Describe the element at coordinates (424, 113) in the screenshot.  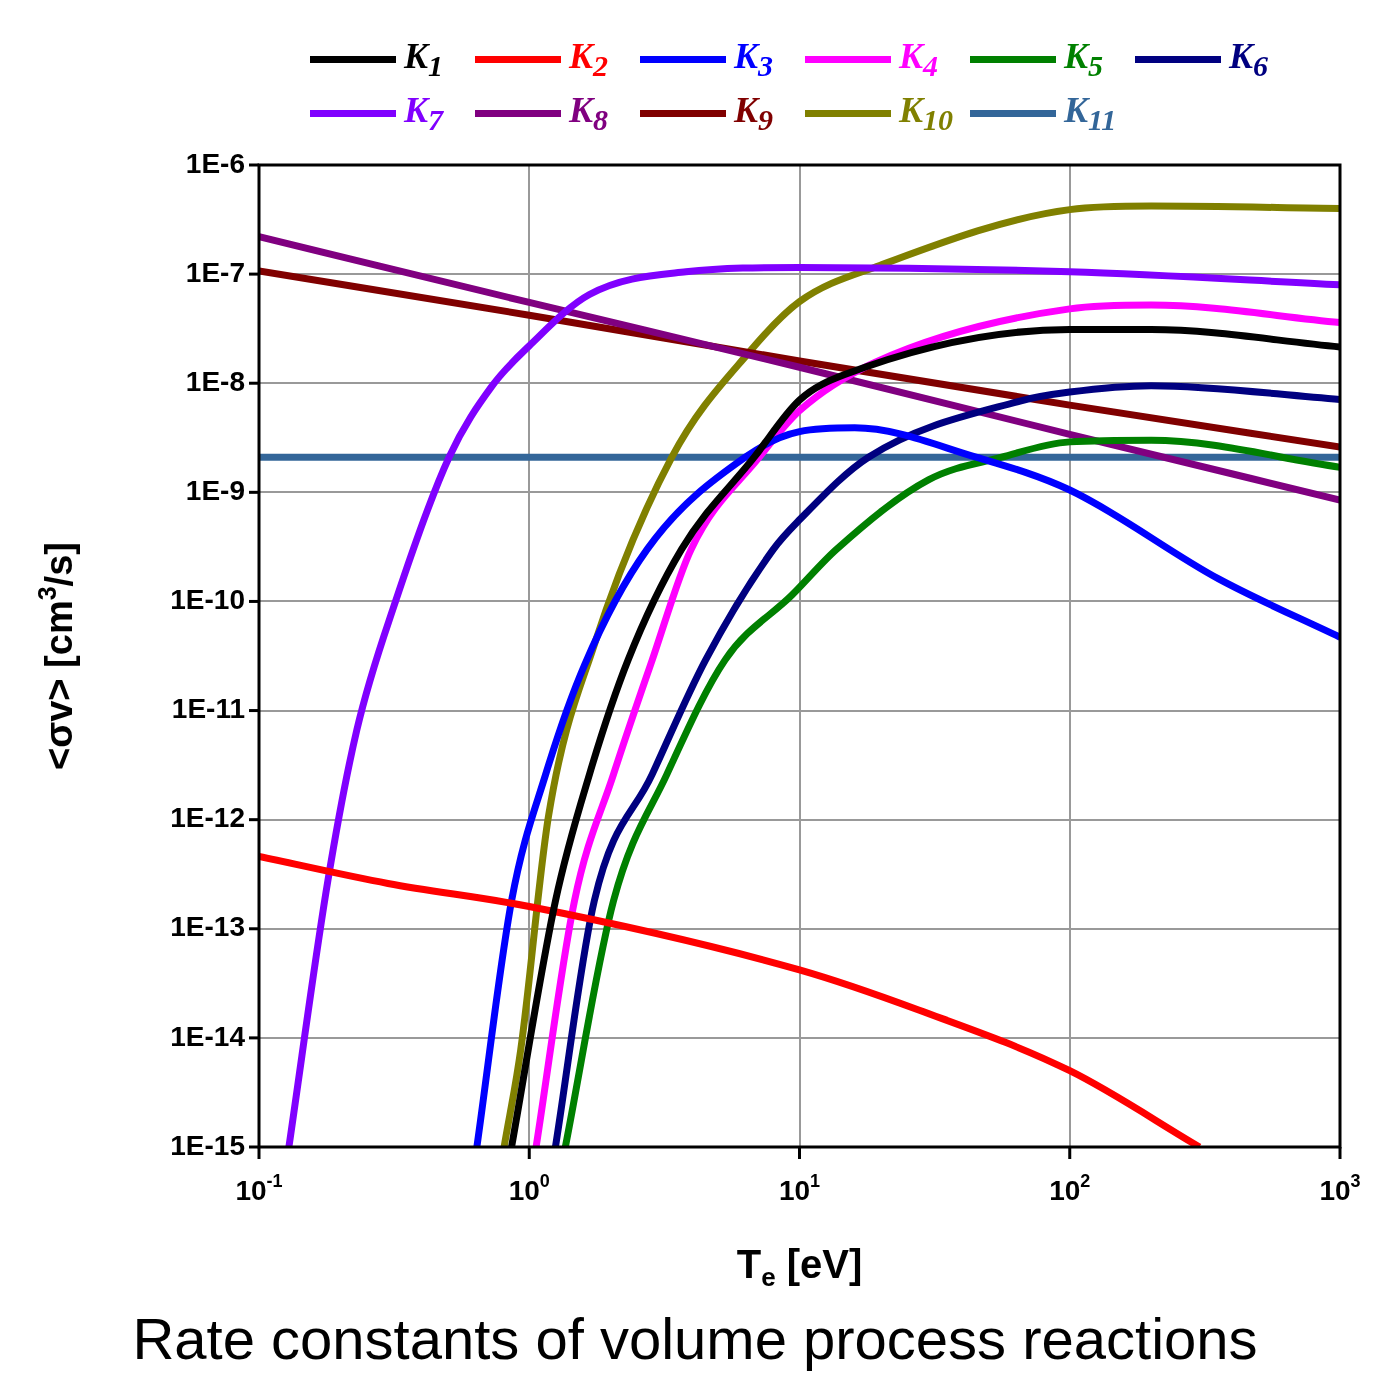
I see `legend-label: K$_{7}$` at that location.